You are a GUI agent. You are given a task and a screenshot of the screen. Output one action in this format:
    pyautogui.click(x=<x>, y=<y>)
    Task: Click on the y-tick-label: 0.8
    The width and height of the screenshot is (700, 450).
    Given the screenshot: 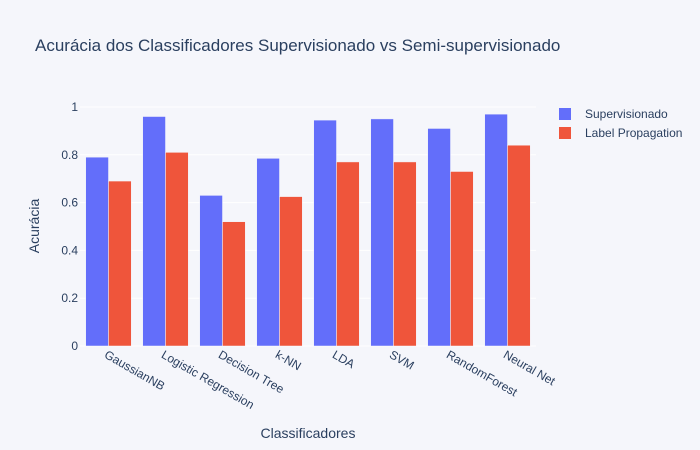 What is the action you would take?
    pyautogui.click(x=69, y=155)
    